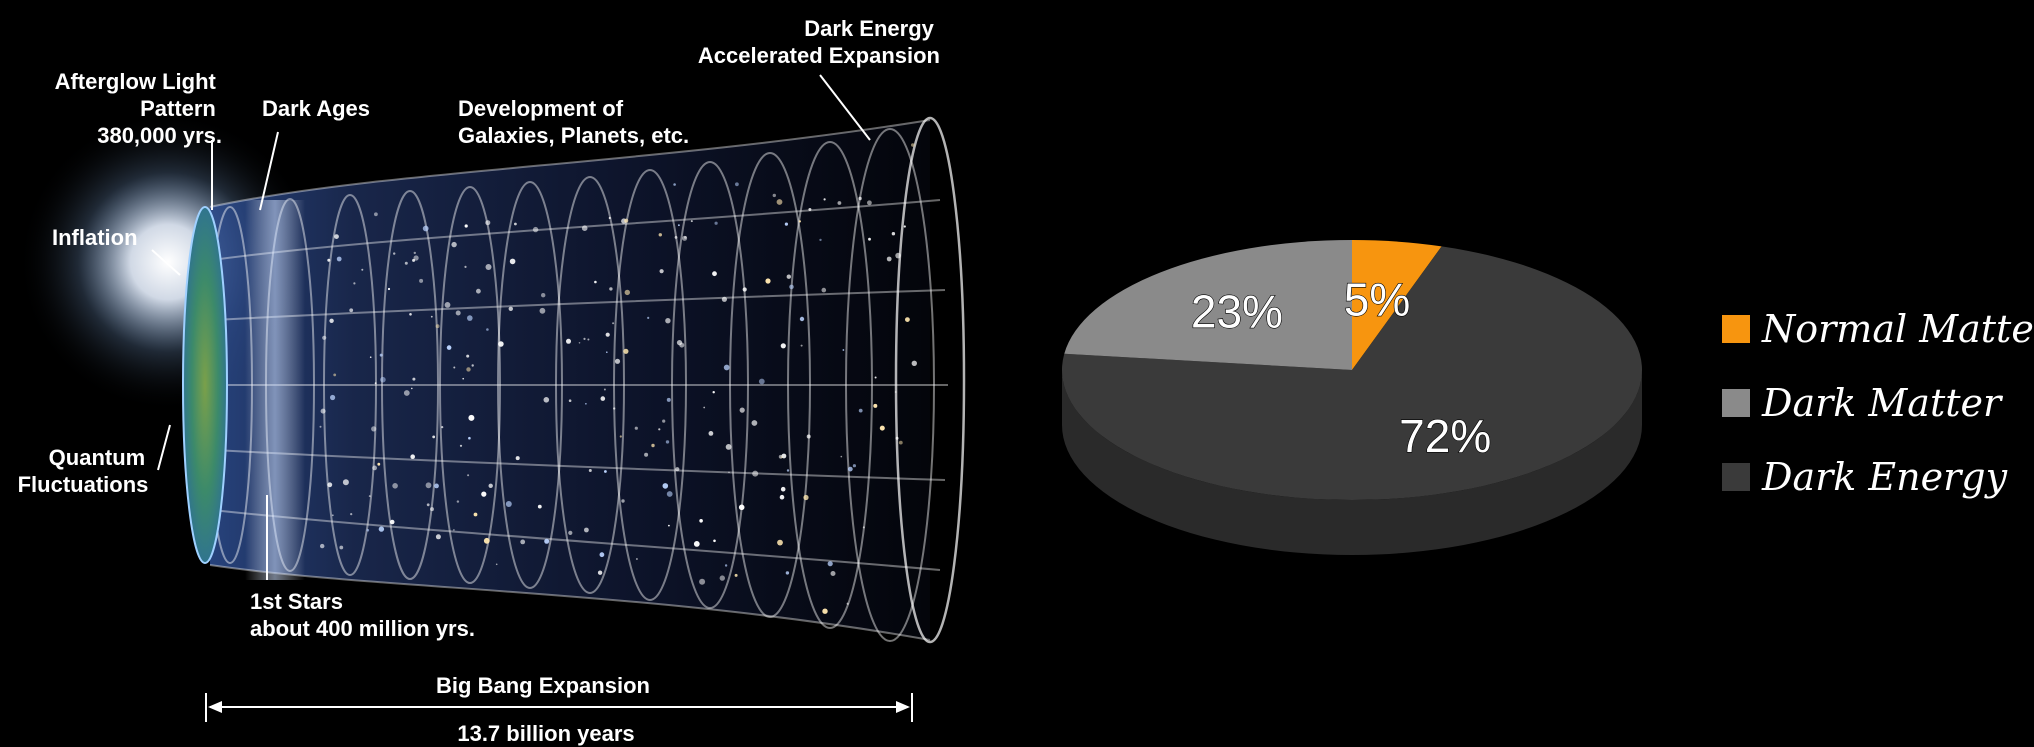 The height and width of the screenshot is (747, 2034). Describe the element at coordinates (1882, 403) in the screenshot. I see `legend-label: Dark Matter` at that location.